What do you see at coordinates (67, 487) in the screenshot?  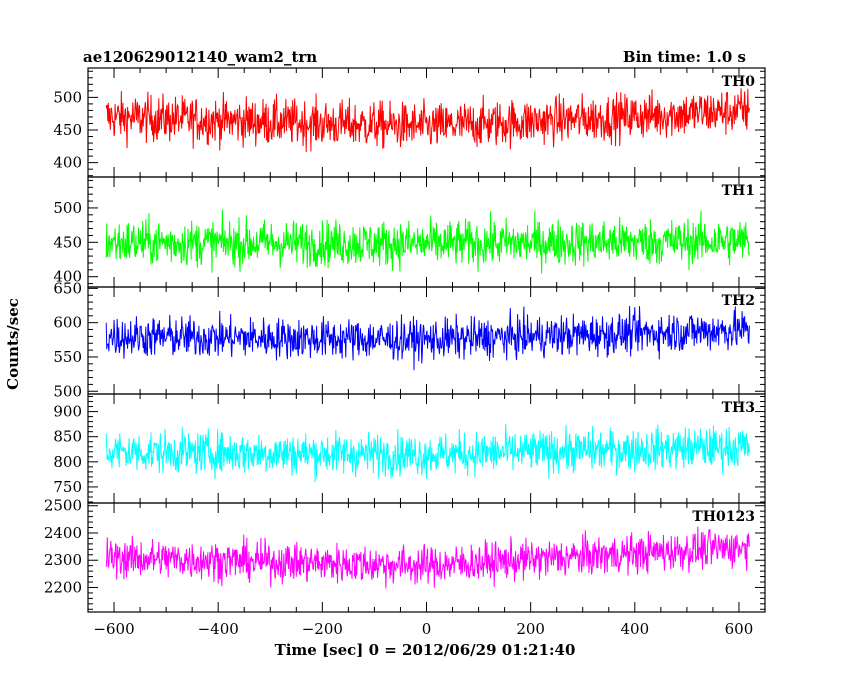 I see `y-tick-label: 750` at bounding box center [67, 487].